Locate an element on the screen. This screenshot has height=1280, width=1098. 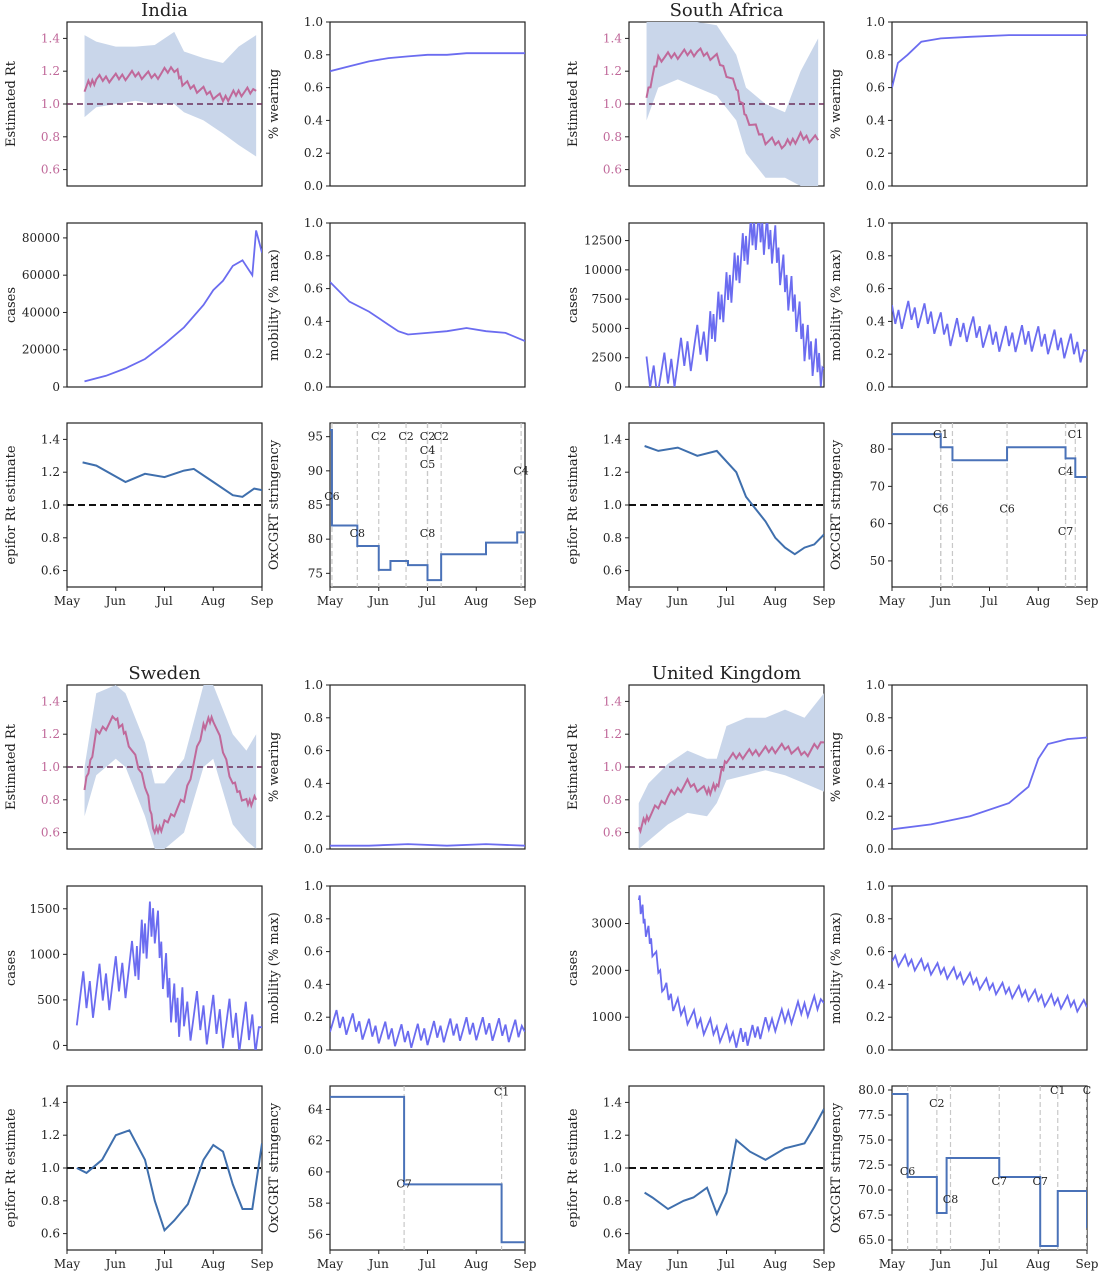
india-oxcgrt-event-label: C2 is located at coordinates (427, 436).